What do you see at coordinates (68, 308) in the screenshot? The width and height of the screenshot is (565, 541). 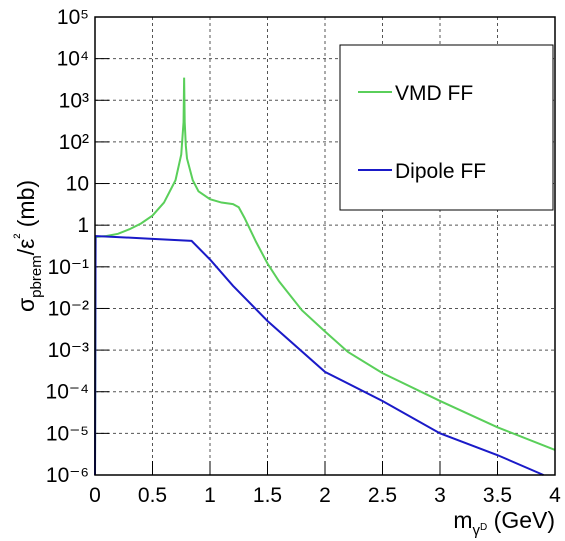 I see `y-tick-label: 10⁻²` at bounding box center [68, 308].